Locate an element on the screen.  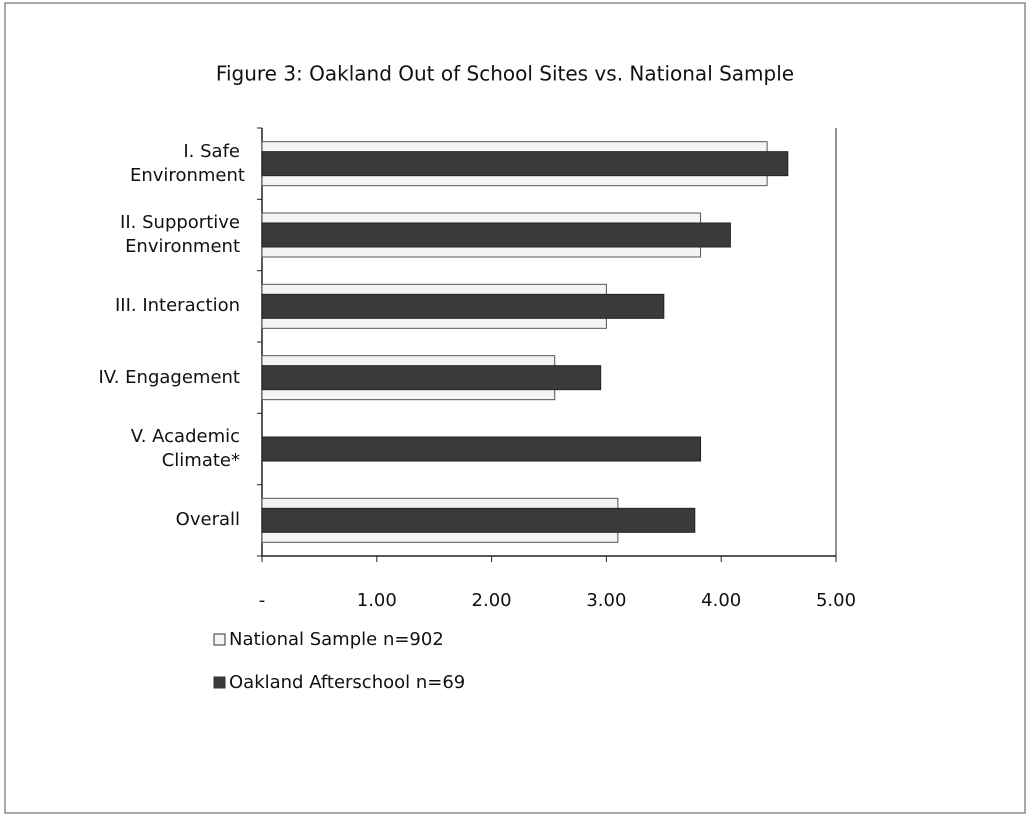
category-label: II. Supportive Environment is located at coordinates (180, 234).